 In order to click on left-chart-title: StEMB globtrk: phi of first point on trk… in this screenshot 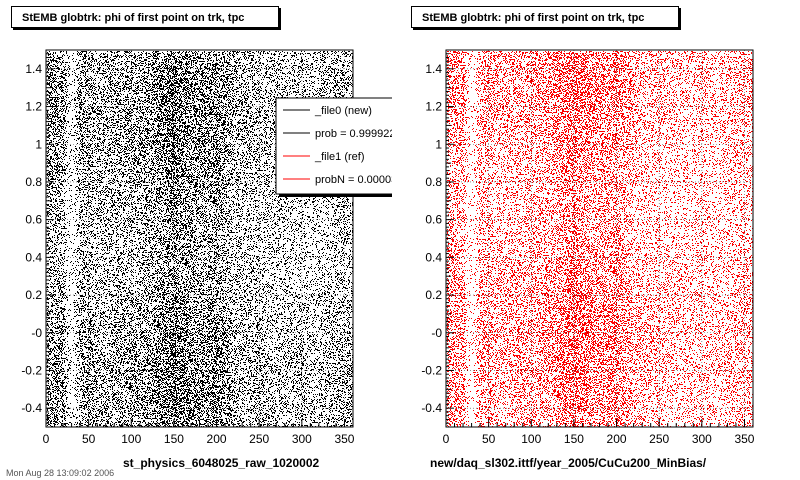, I will do `click(145, 17)`.